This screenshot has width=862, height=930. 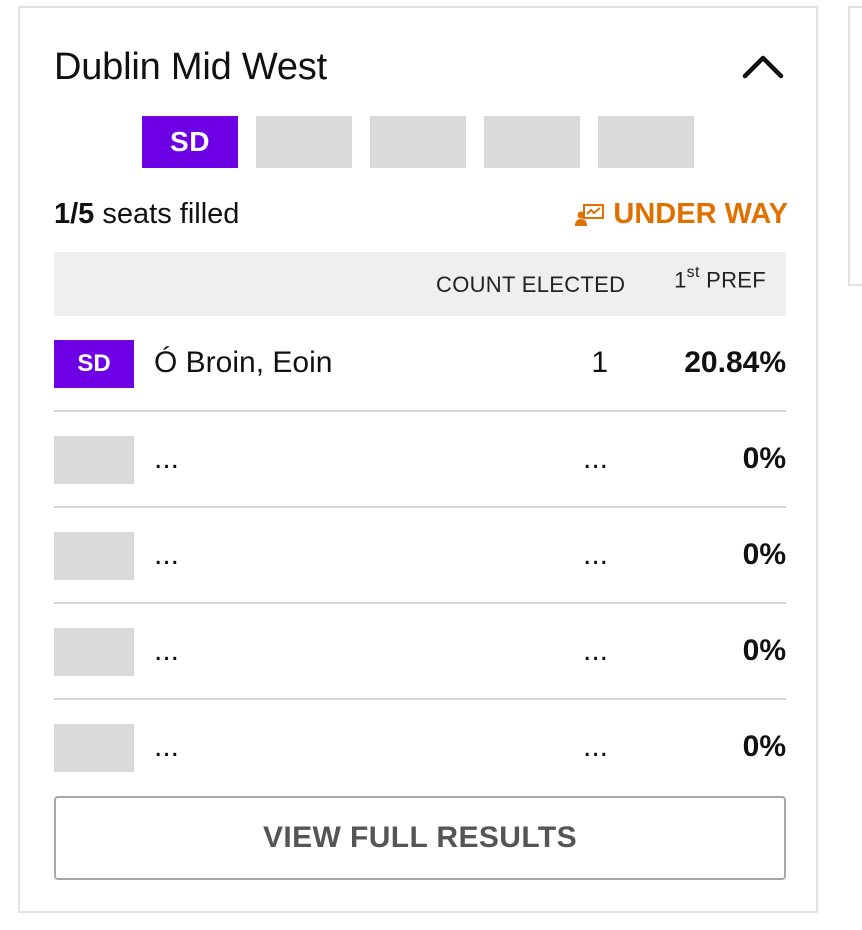 What do you see at coordinates (855, 146) in the screenshot?
I see `adjacent-card-edge` at bounding box center [855, 146].